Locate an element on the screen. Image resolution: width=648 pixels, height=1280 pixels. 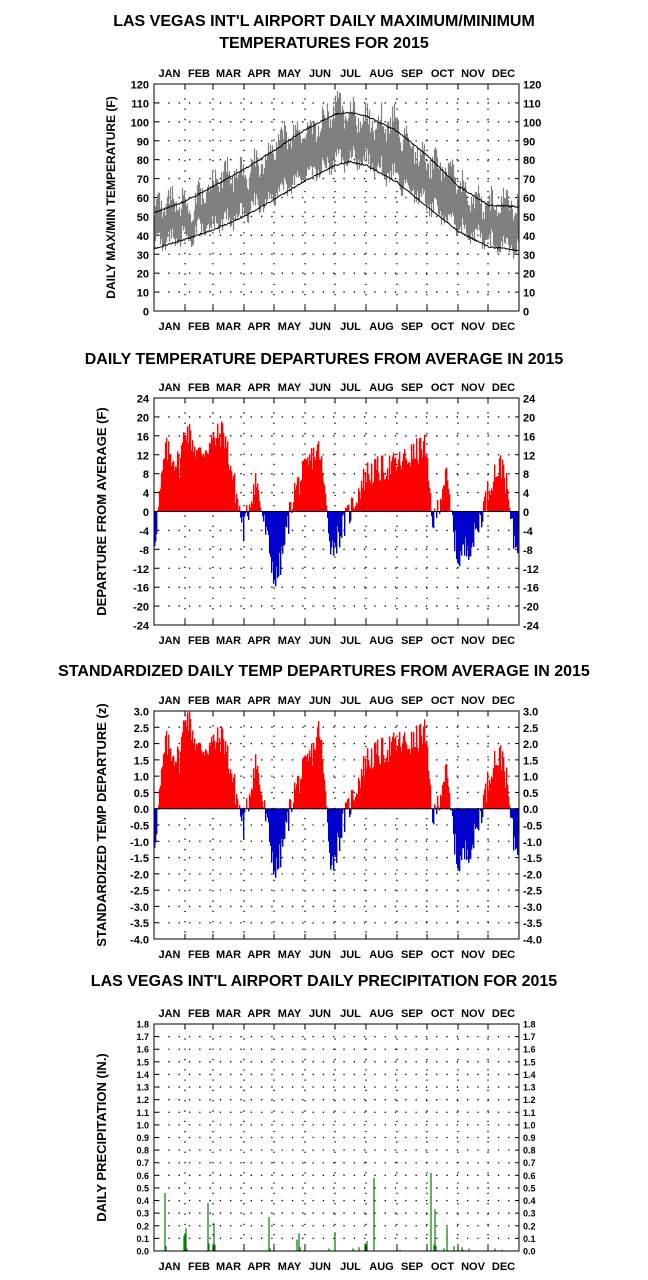
chart2-border is located at coordinates (336, 511).